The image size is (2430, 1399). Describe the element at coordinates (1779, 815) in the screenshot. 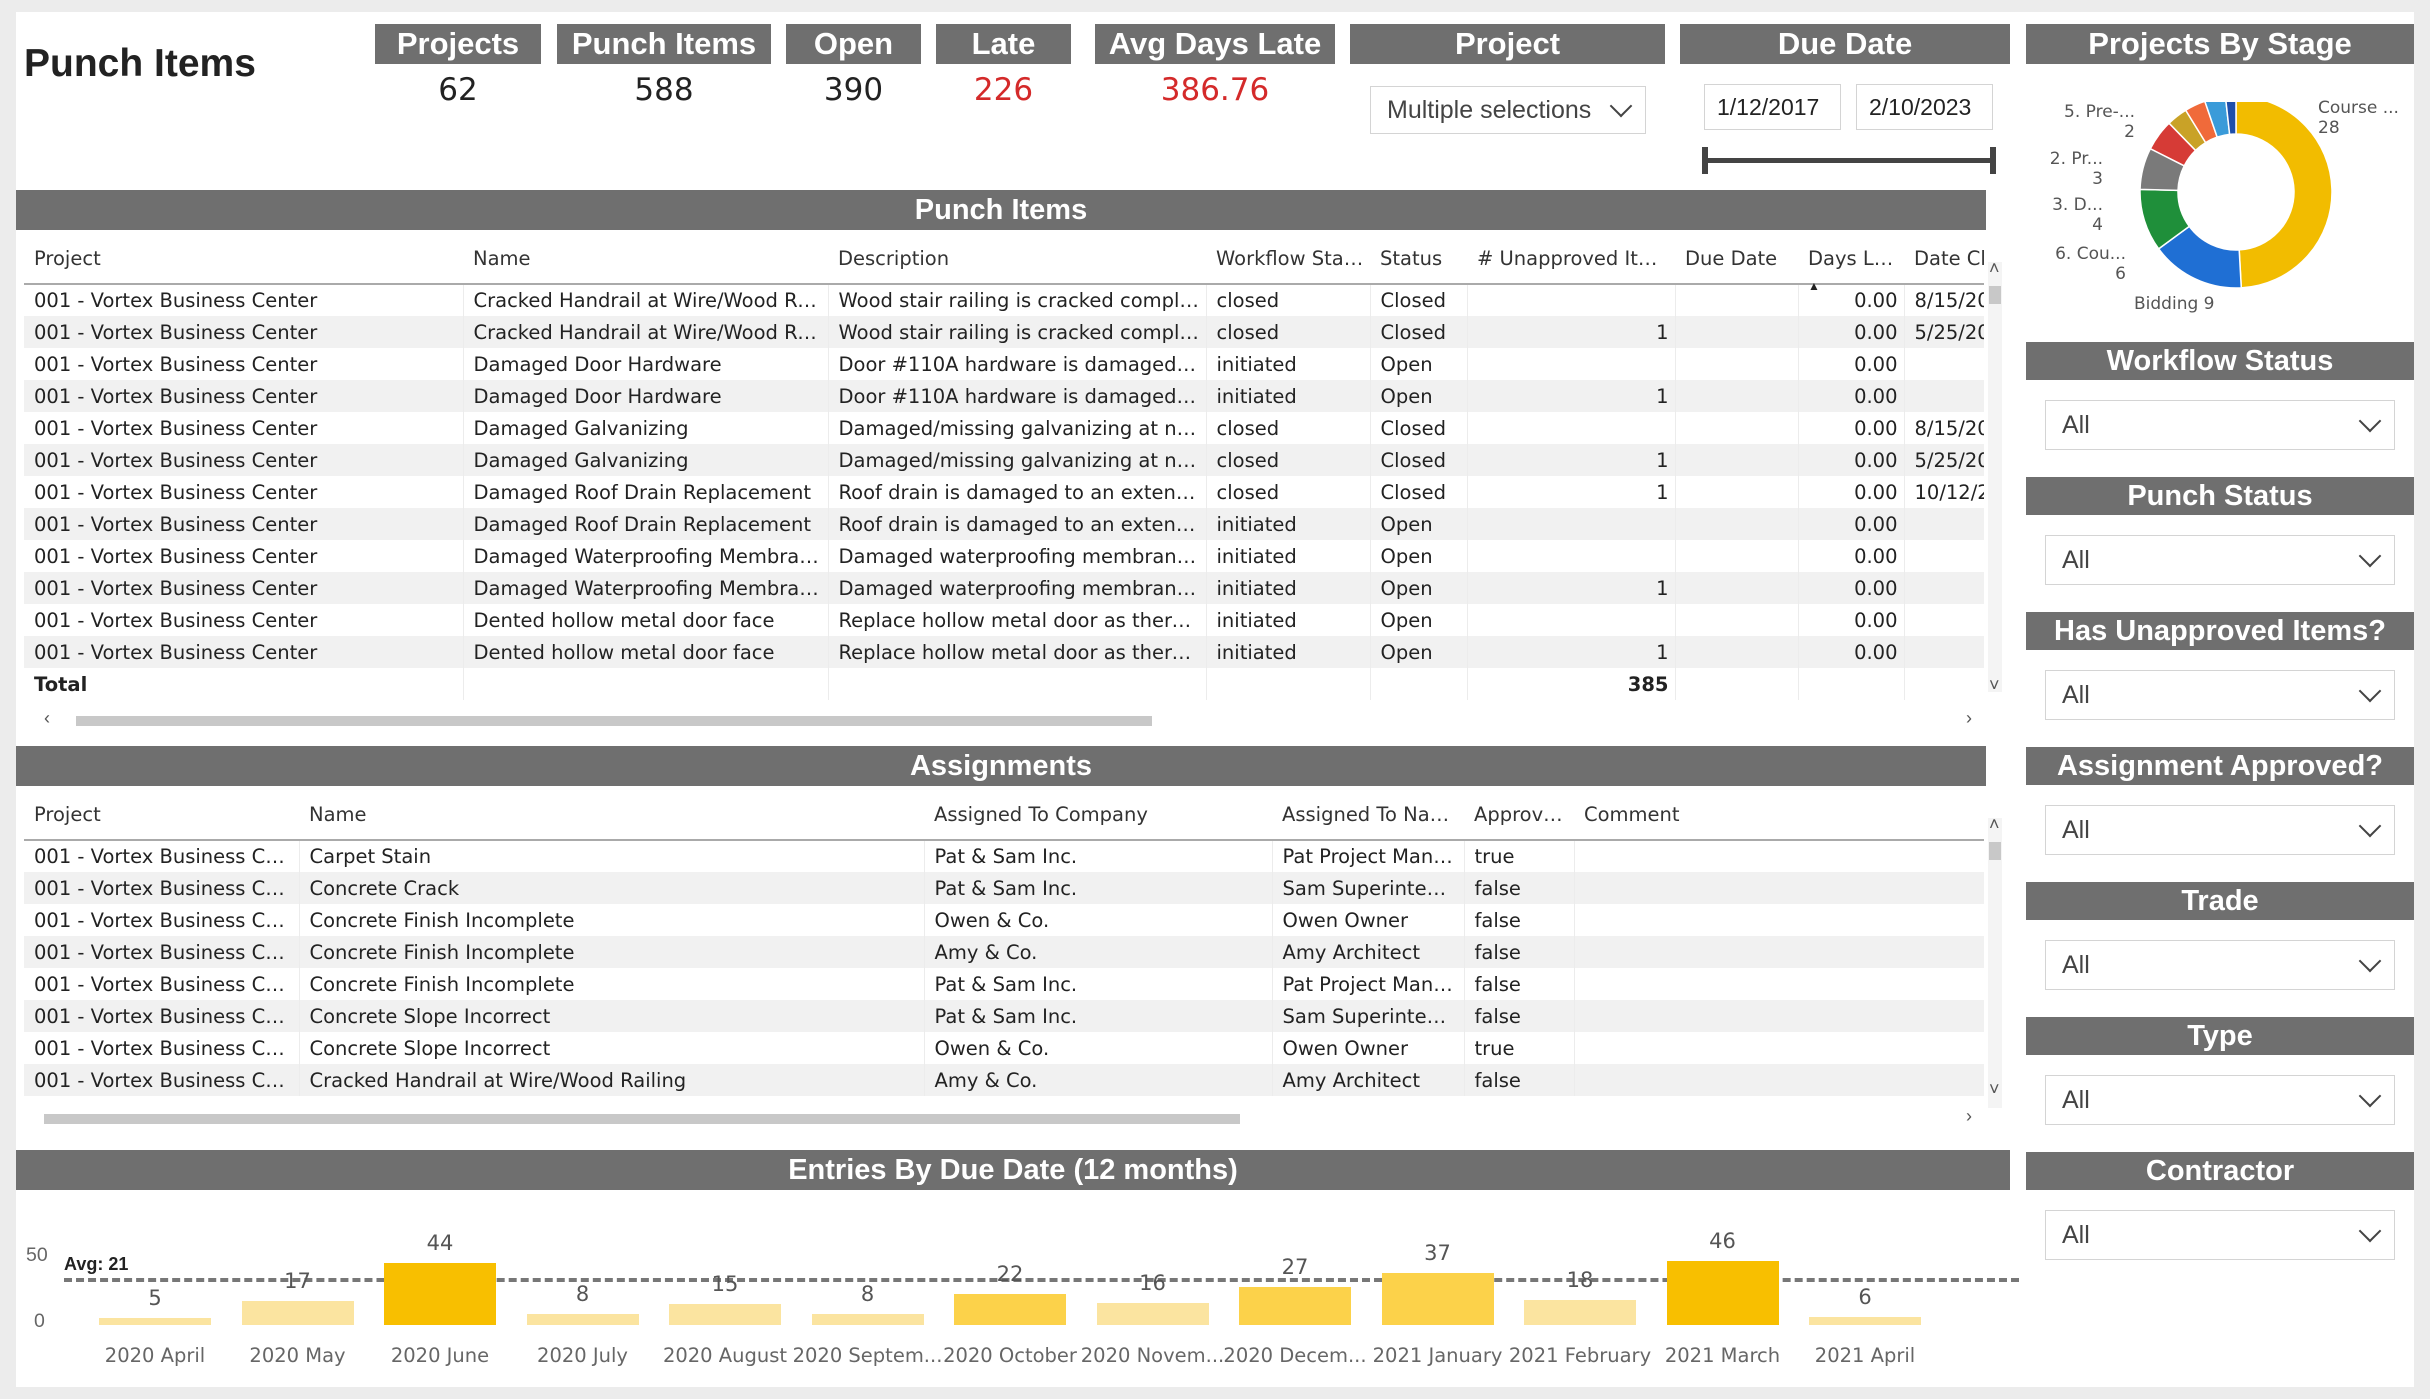

I see `col-comment: Comment` at that location.